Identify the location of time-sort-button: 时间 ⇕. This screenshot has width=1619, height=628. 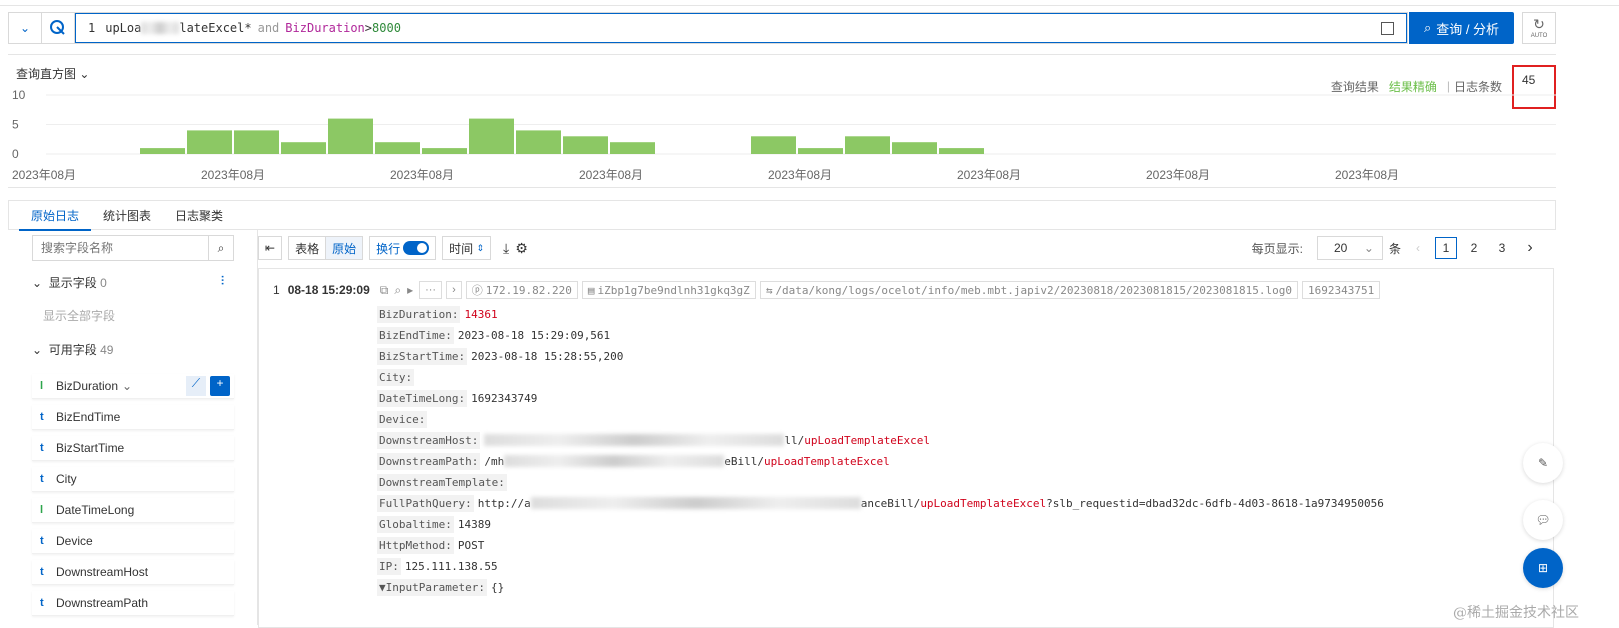
(467, 248).